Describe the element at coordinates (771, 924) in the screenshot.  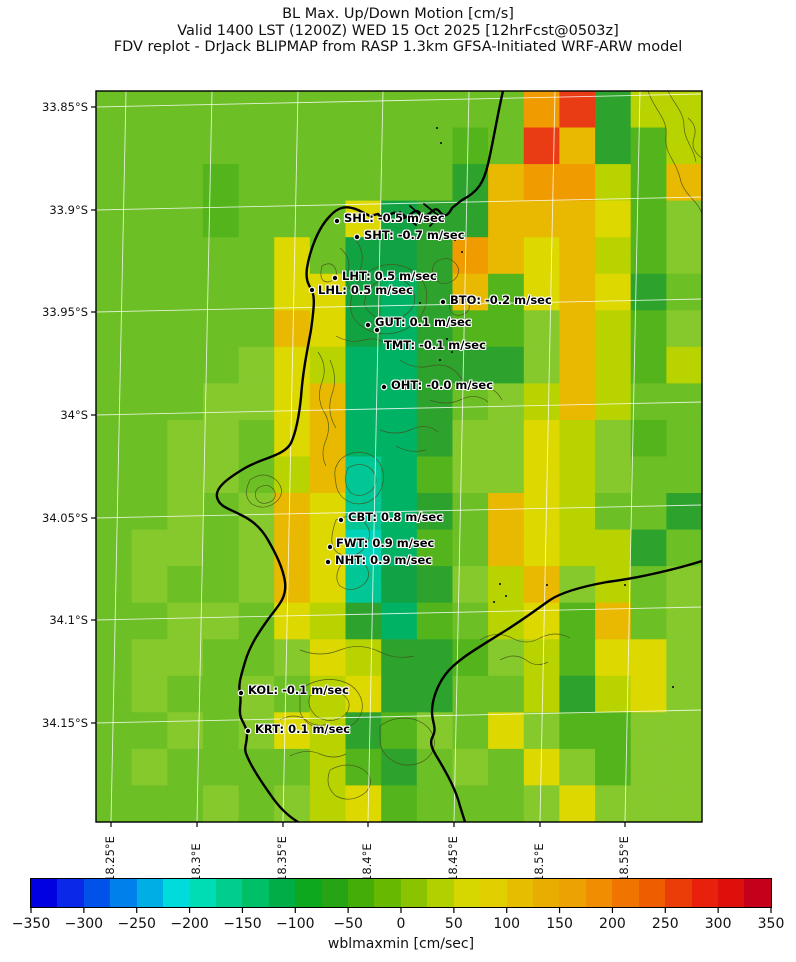
I see `colorbar-tick-label: 350` at that location.